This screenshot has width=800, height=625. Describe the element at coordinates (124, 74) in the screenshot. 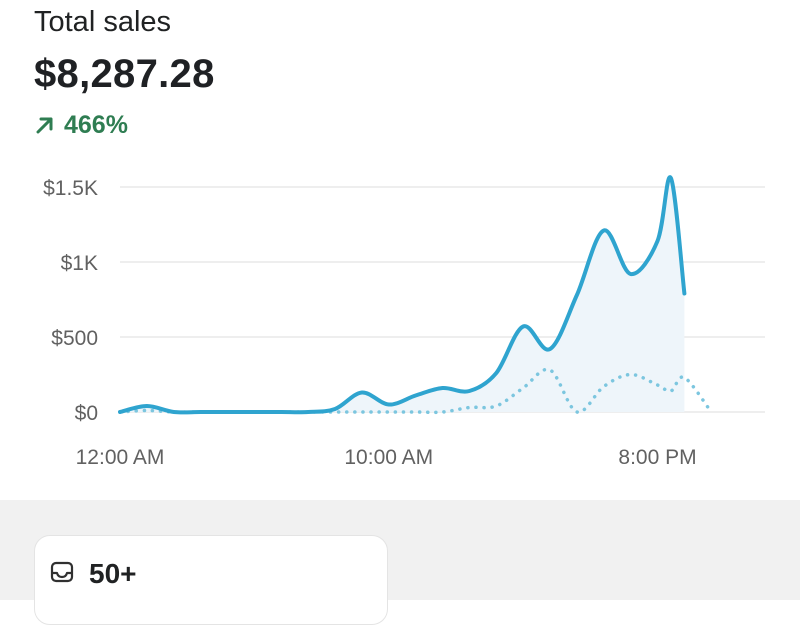

I see `total-sales-value: $8,287.28` at that location.